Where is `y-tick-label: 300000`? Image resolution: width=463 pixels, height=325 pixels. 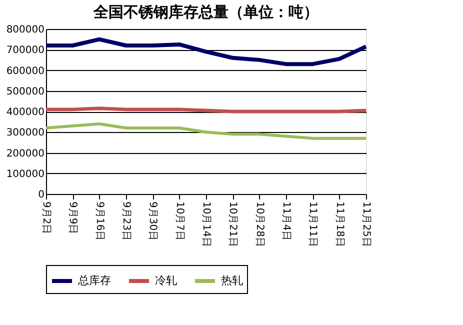
y-tick-label: 300000 is located at coordinates (25, 133).